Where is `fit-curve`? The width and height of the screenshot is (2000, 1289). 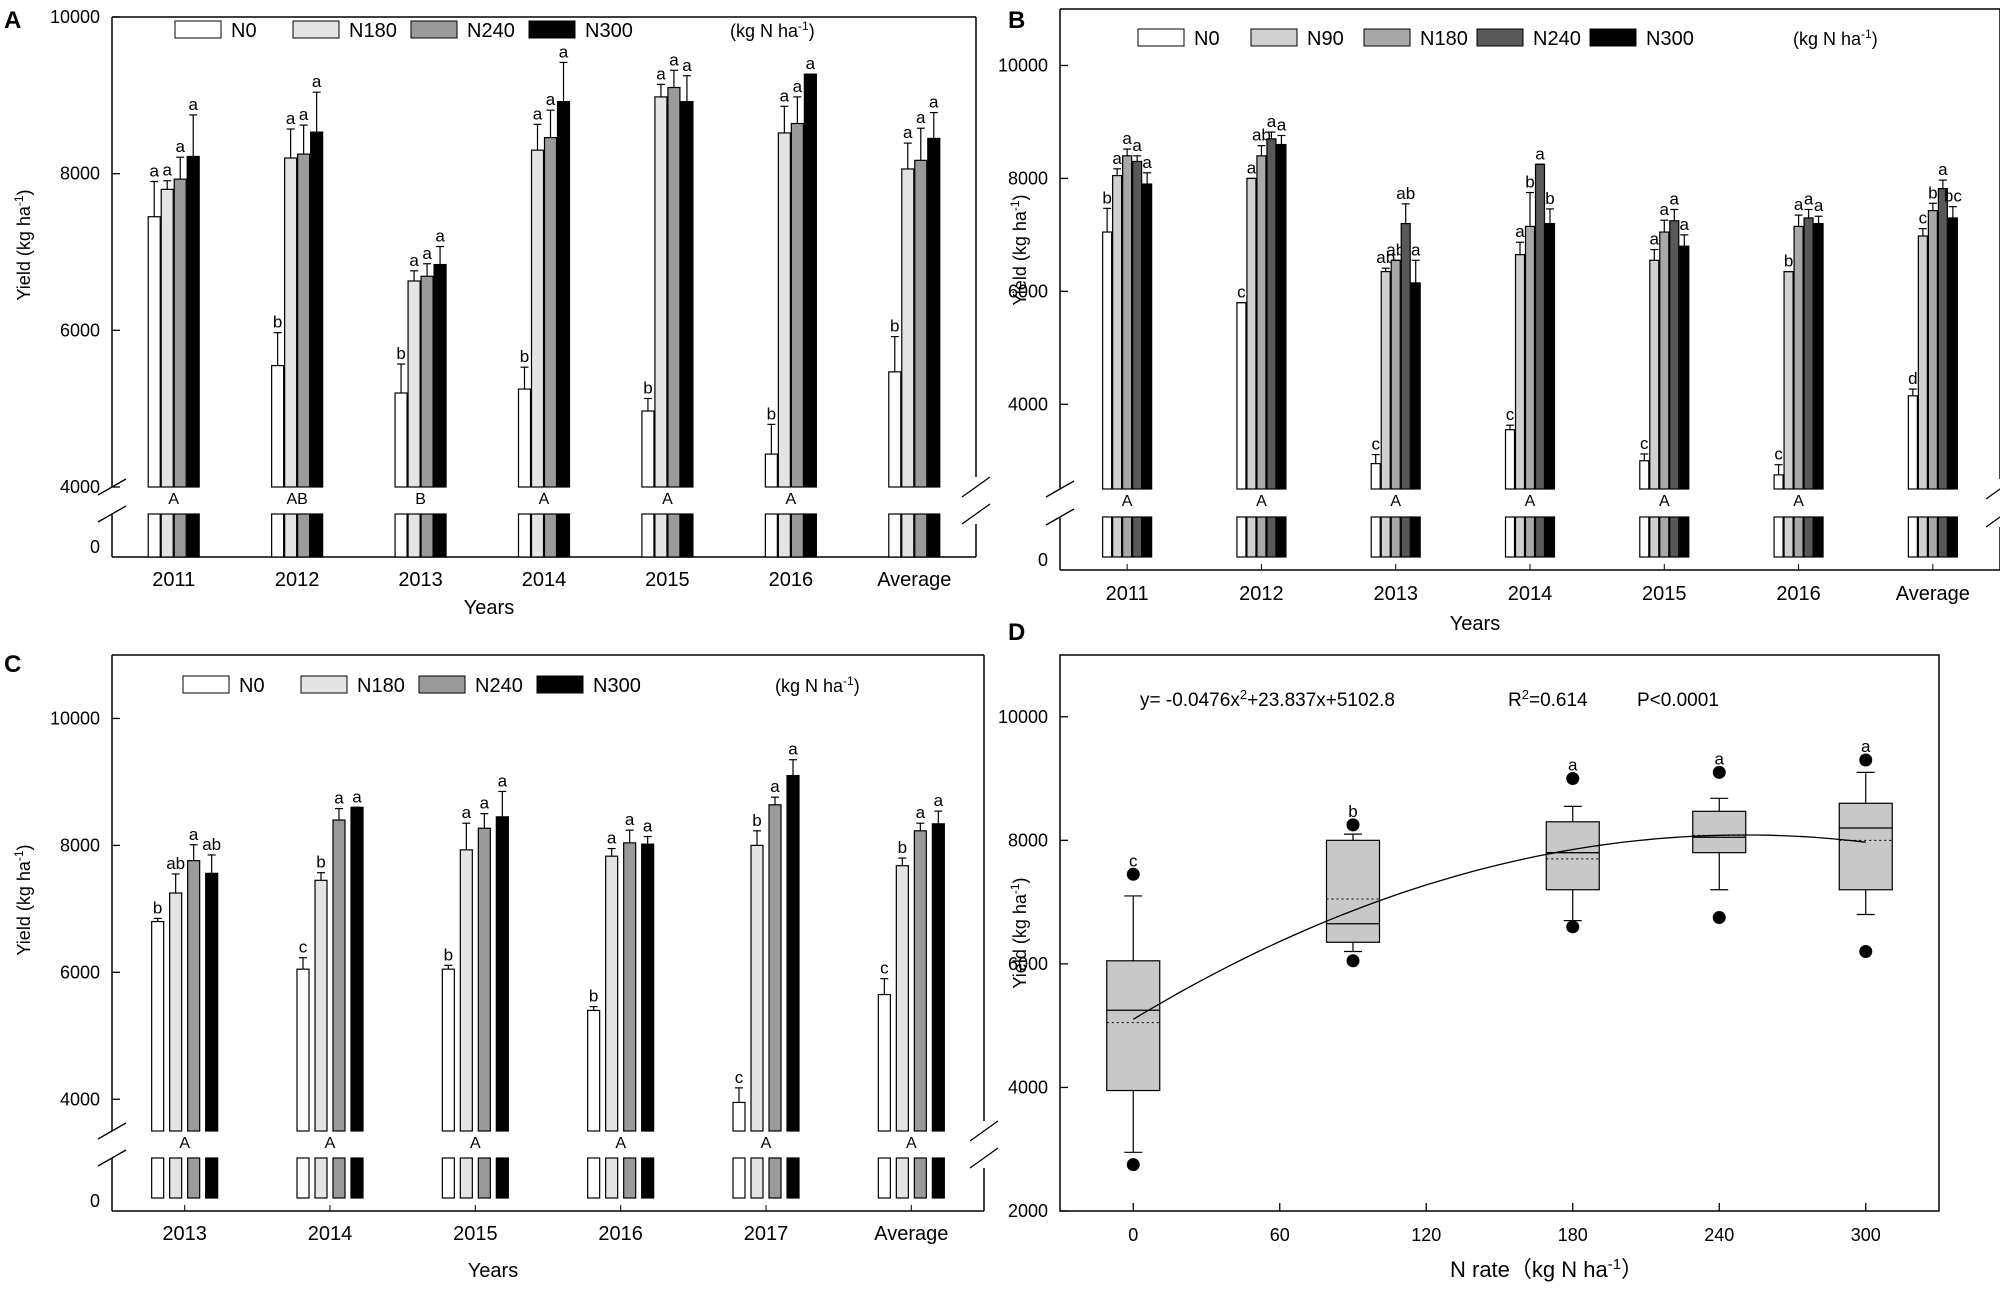
fit-curve is located at coordinates (1499, 927).